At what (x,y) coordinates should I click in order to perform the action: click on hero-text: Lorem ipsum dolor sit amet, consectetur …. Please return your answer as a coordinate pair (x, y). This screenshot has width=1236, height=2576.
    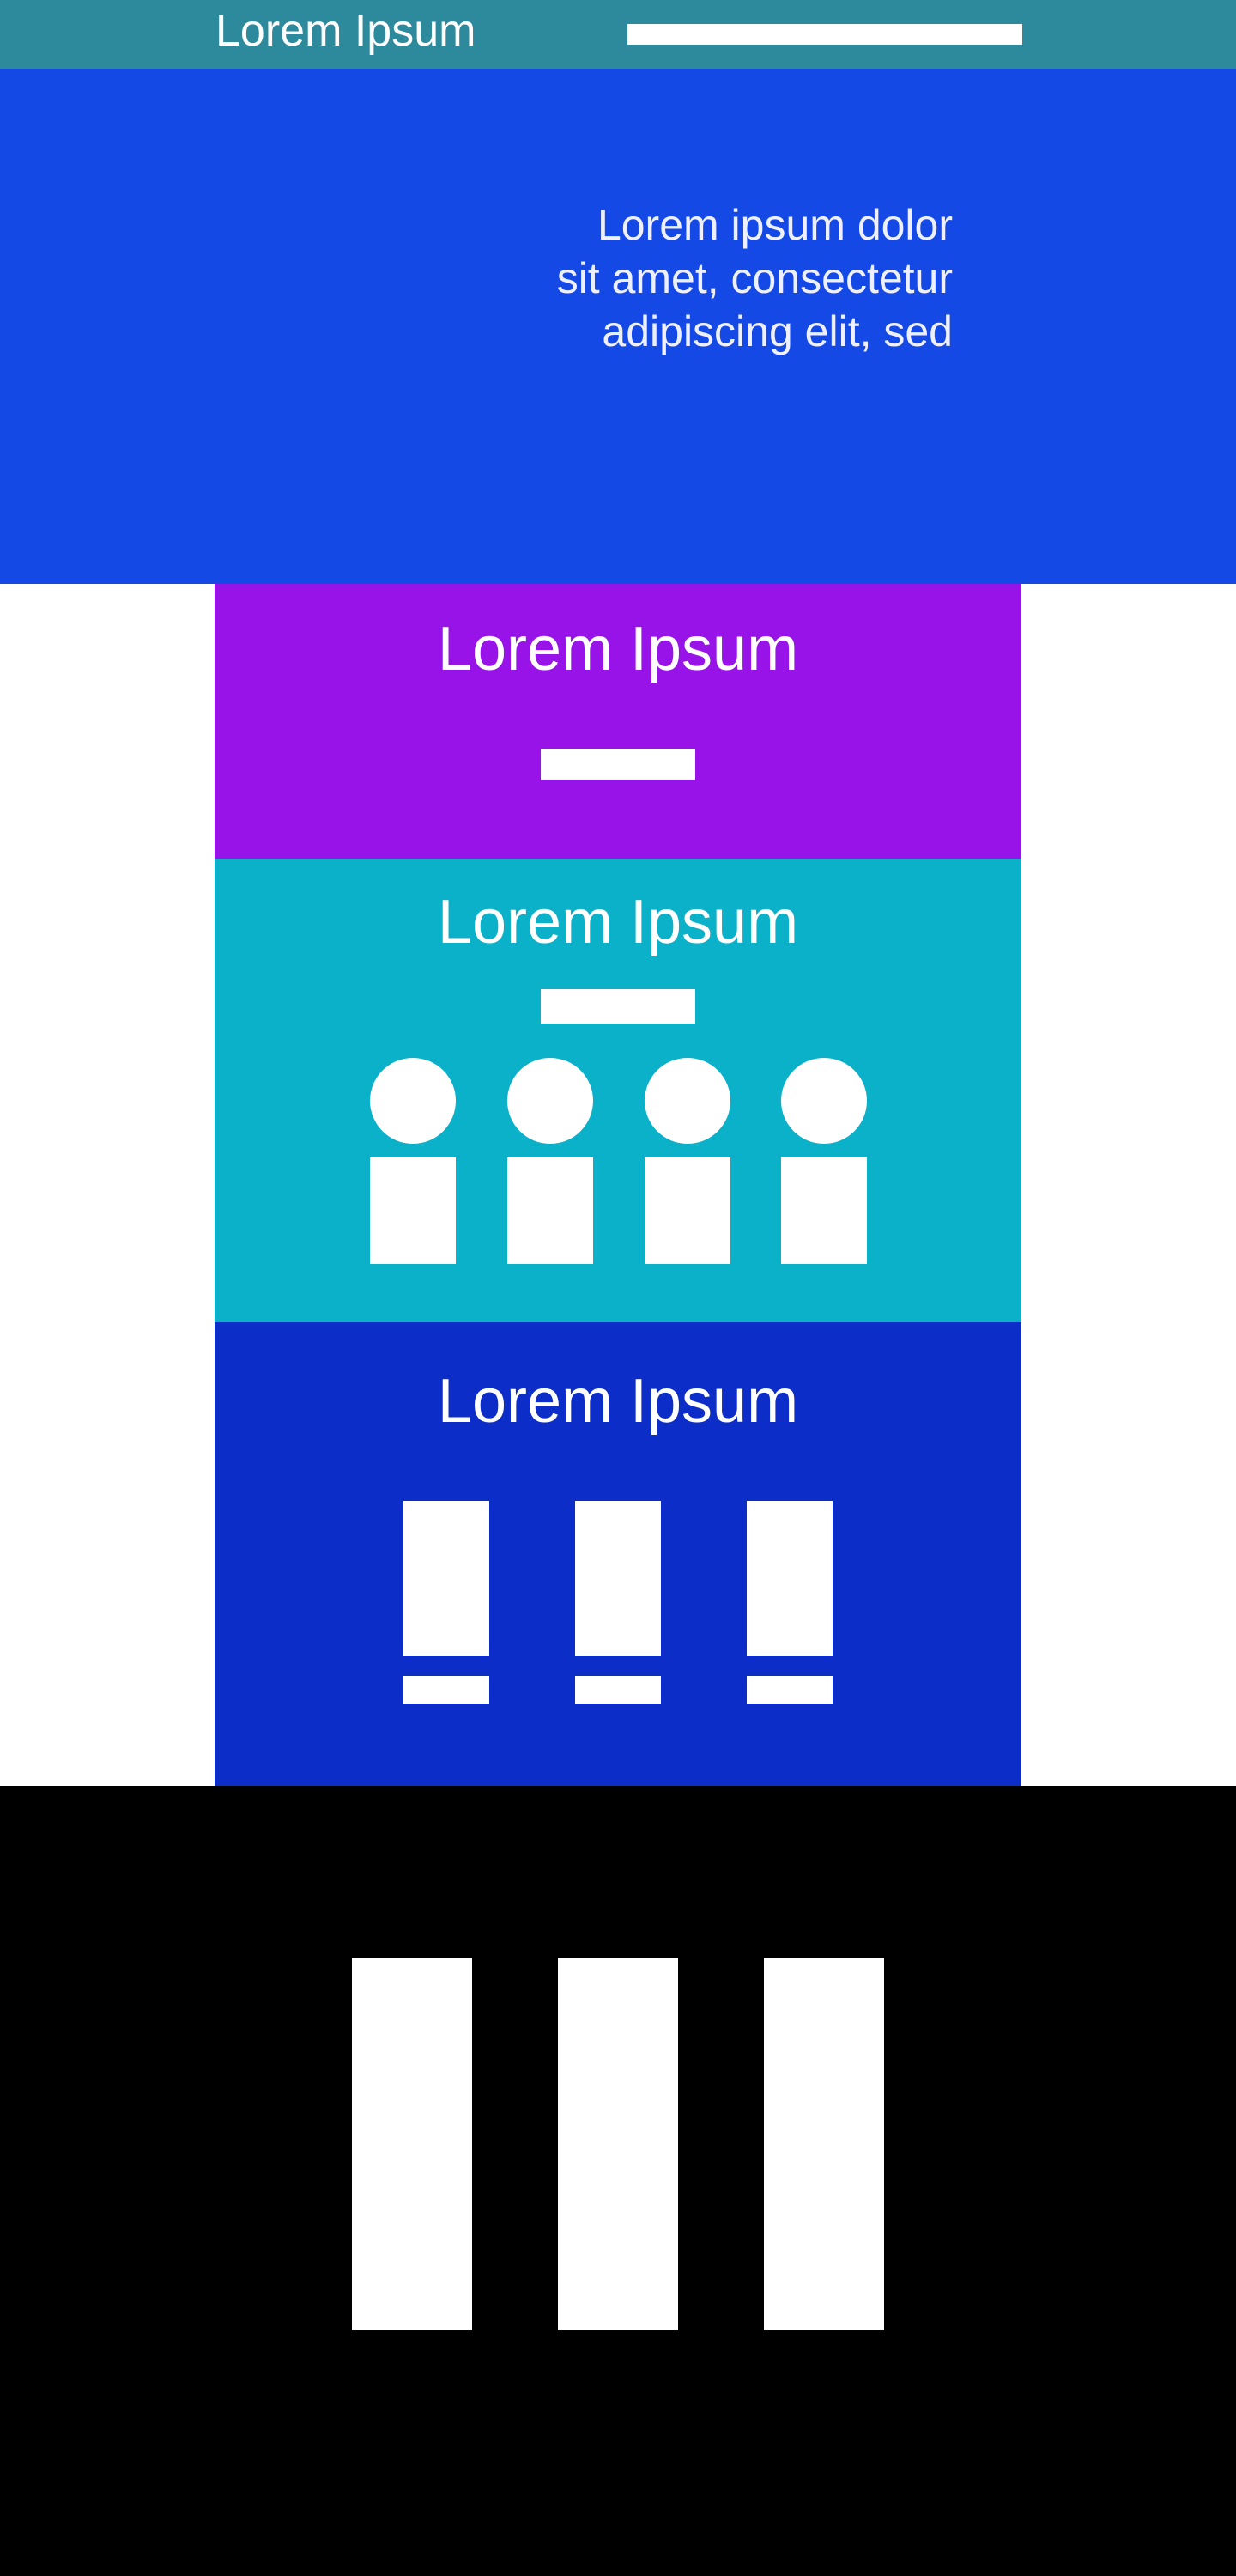
    Looking at the image, I should click on (754, 278).